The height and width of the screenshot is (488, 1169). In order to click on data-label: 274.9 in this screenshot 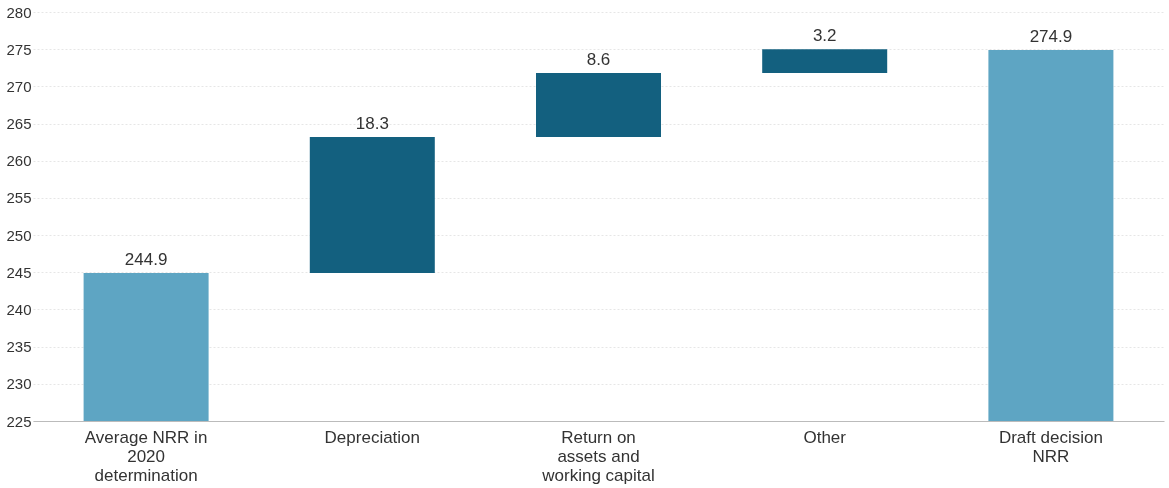, I will do `click(1051, 36)`.